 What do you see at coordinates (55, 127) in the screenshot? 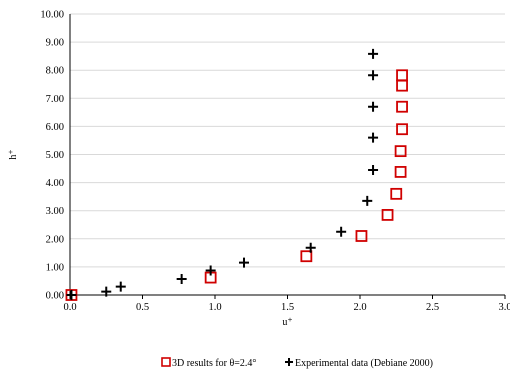
I see `y-tick-label: 6.00` at bounding box center [55, 127].